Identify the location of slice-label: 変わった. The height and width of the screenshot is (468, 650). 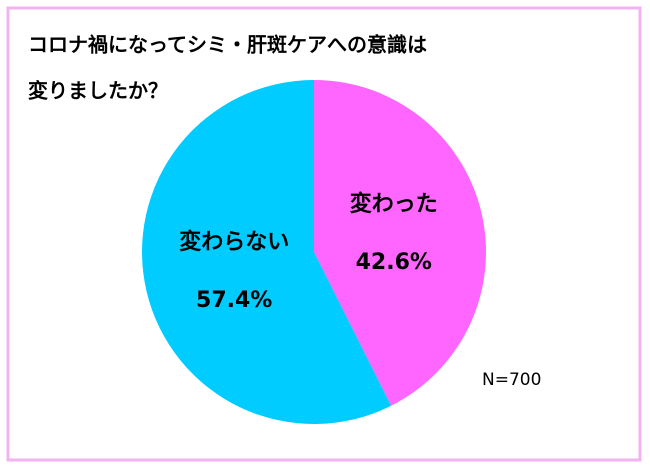
(394, 204).